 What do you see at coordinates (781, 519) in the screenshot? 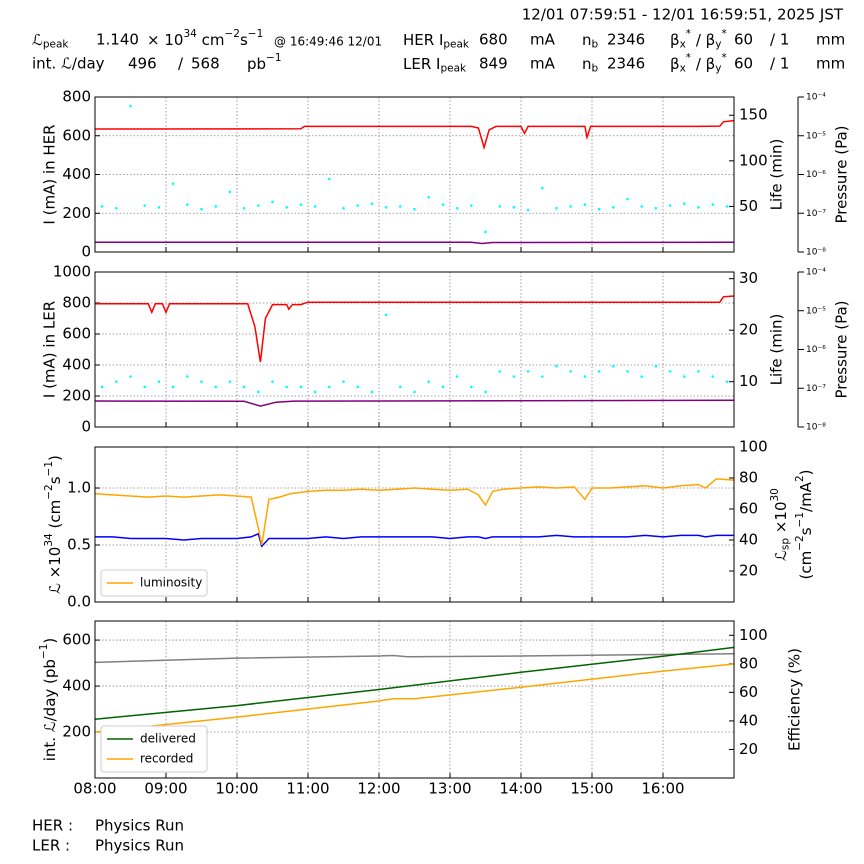
I see `text-part: ×10` at bounding box center [781, 519].